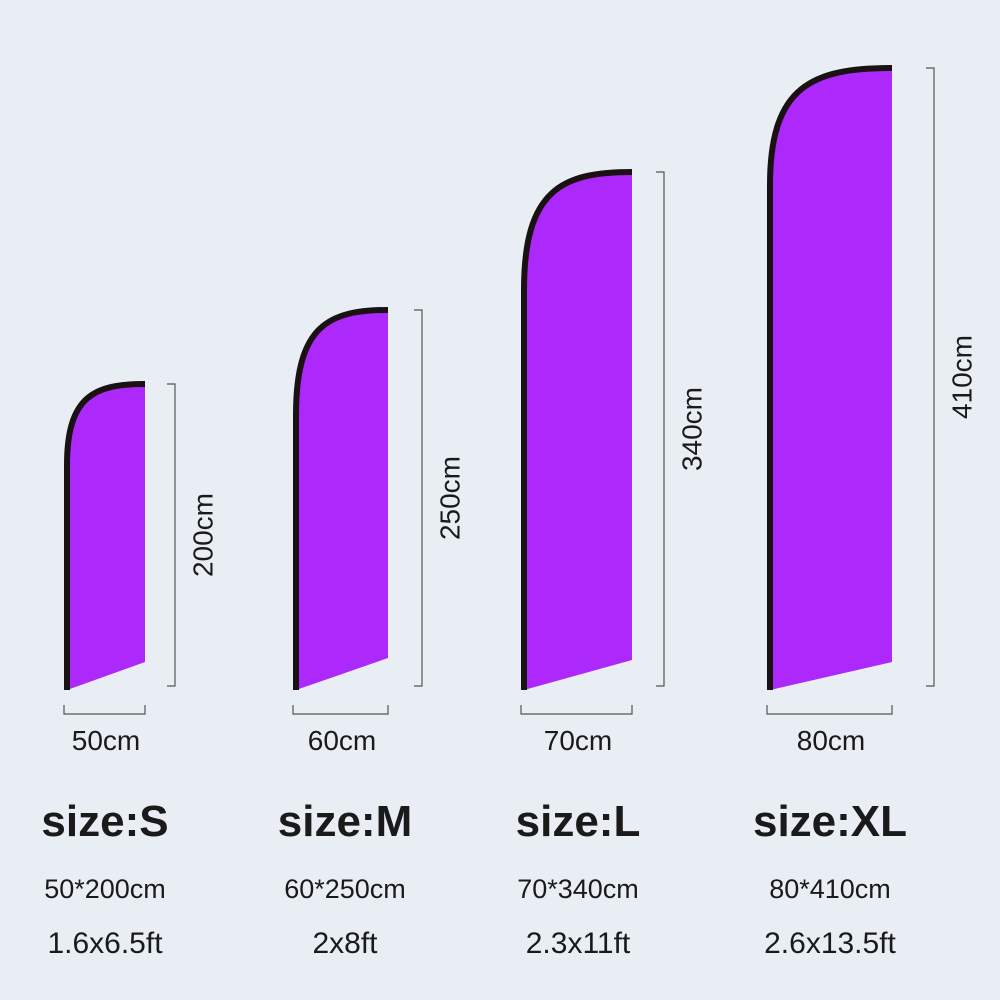  I want to click on height-label: 200cm, so click(202, 535).